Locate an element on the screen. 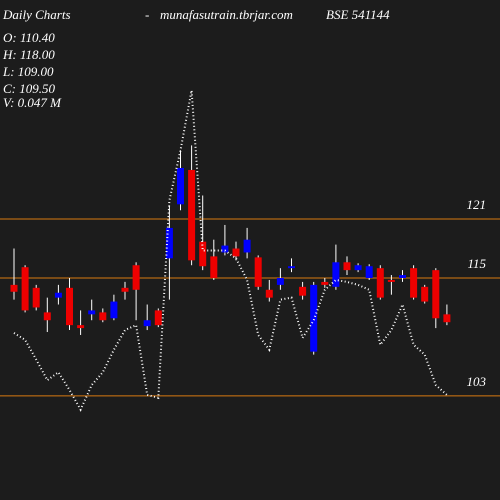  y-tick-label: 103 is located at coordinates (477, 381).